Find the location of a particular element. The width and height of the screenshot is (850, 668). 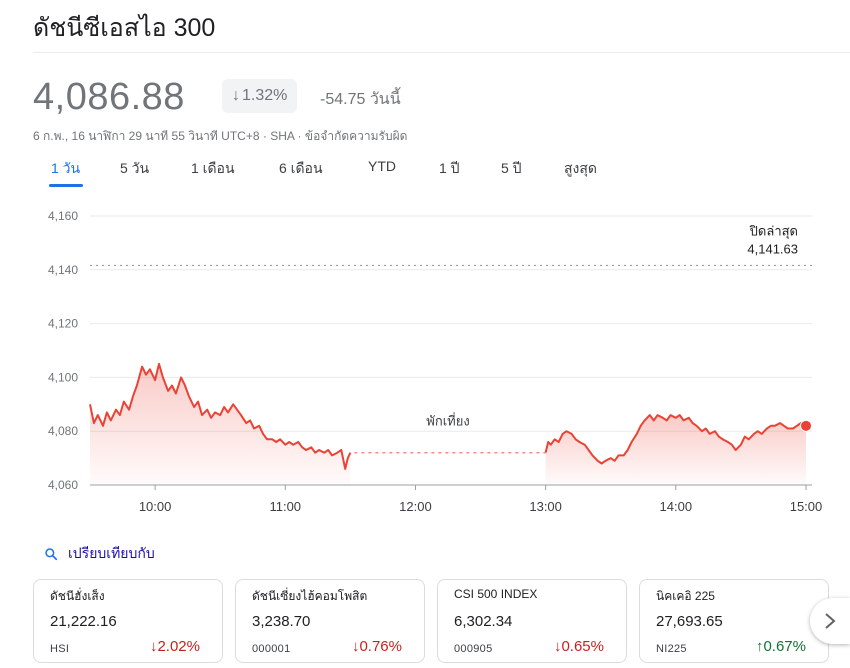

percent-change-badge: ↓ 1.32% is located at coordinates (260, 96).